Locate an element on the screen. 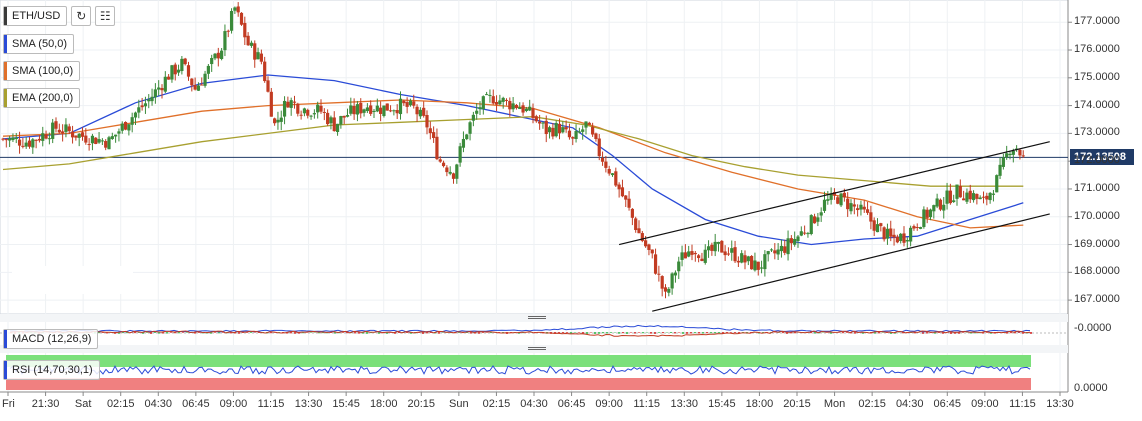 The width and height of the screenshot is (1142, 421). indicator-ema200: EMA (200,0) is located at coordinates (42, 98).